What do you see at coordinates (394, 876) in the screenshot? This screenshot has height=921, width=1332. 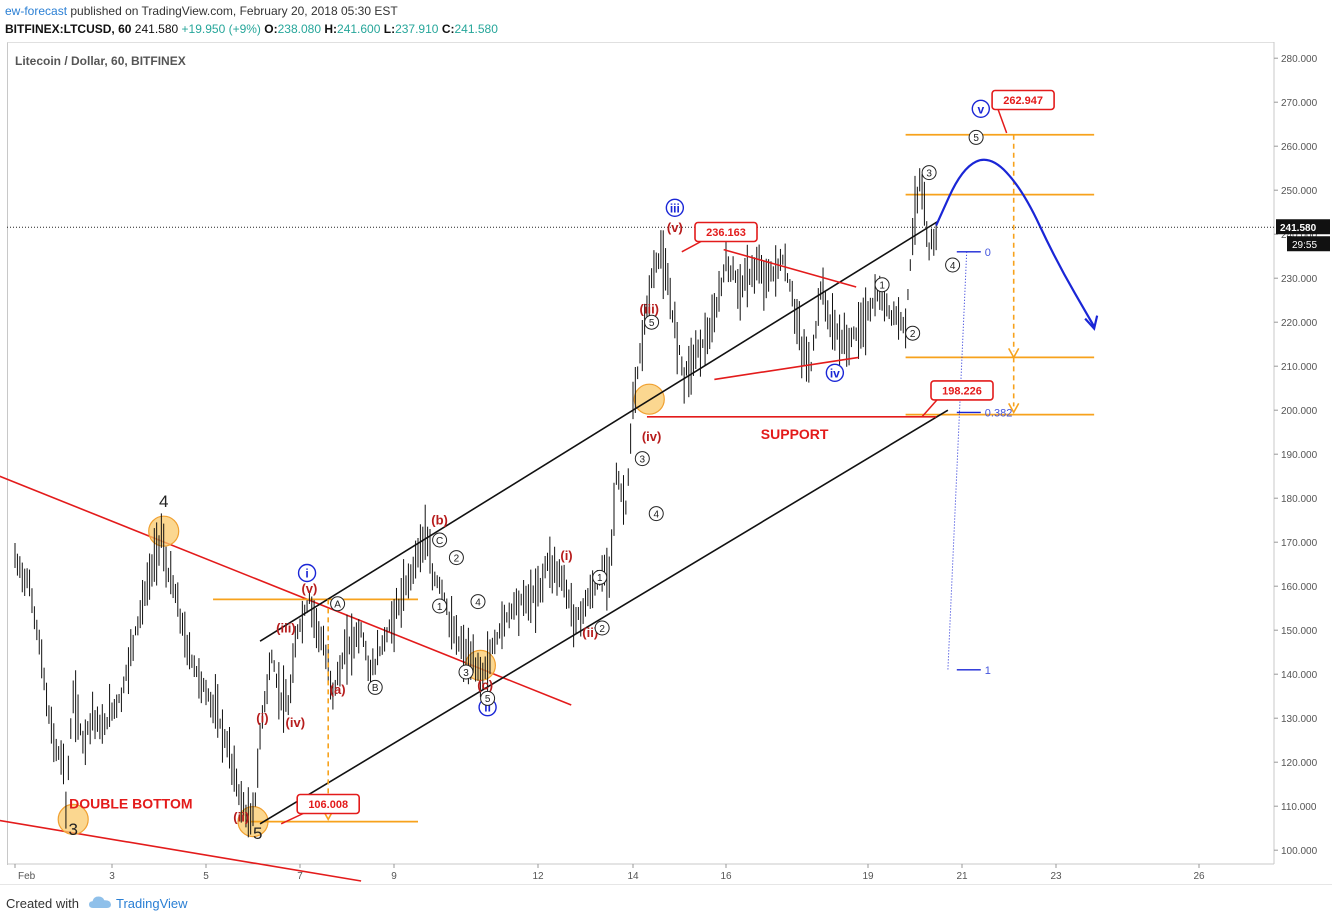 I see `x-tick-label: 9` at bounding box center [394, 876].